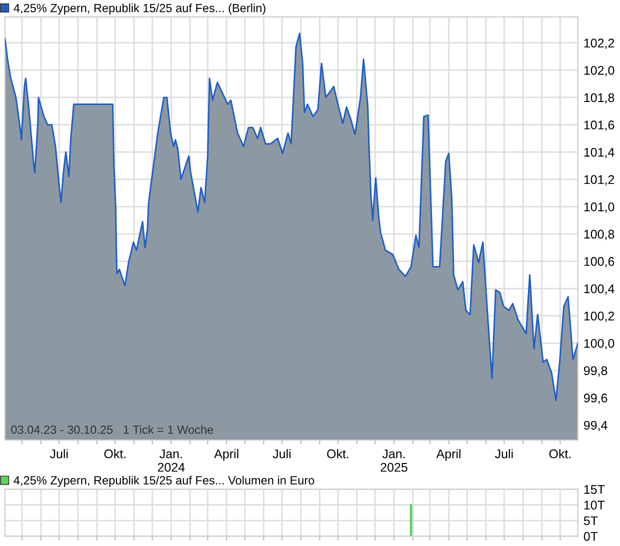  Describe the element at coordinates (112, 429) in the screenshot. I see `annotation: 03.04.23 - 30.10.25 1 Tick = 1 Woche` at that location.